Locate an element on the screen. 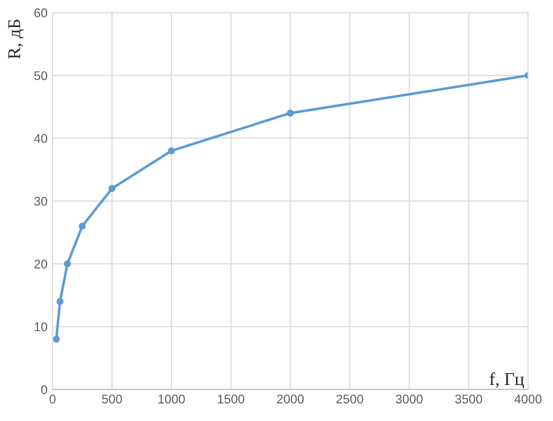 This screenshot has height=421, width=553. x-tick-label: 0 is located at coordinates (53, 399).